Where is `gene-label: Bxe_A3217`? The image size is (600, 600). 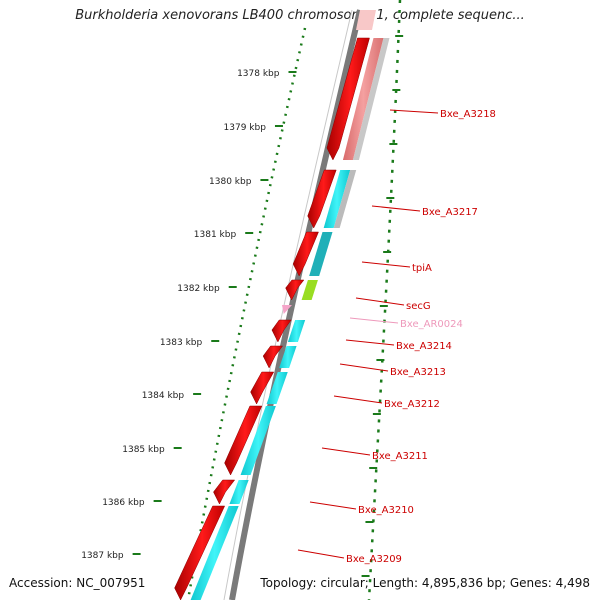
gene-label: Bxe_A3217 is located at coordinates (450, 212).